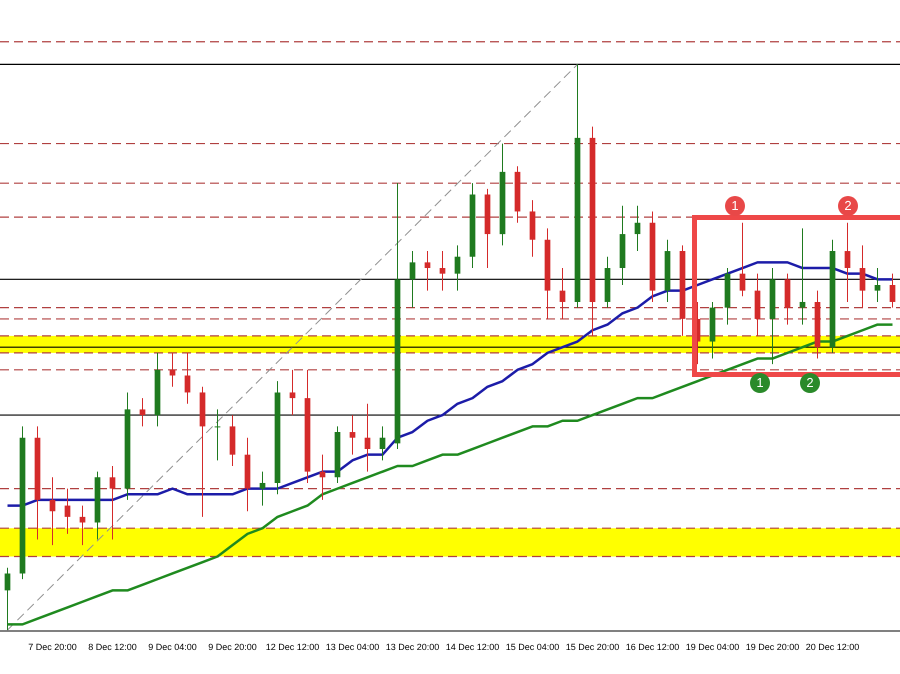  I want to click on x-tick-label: 15 Dec 20:00, so click(593, 647).